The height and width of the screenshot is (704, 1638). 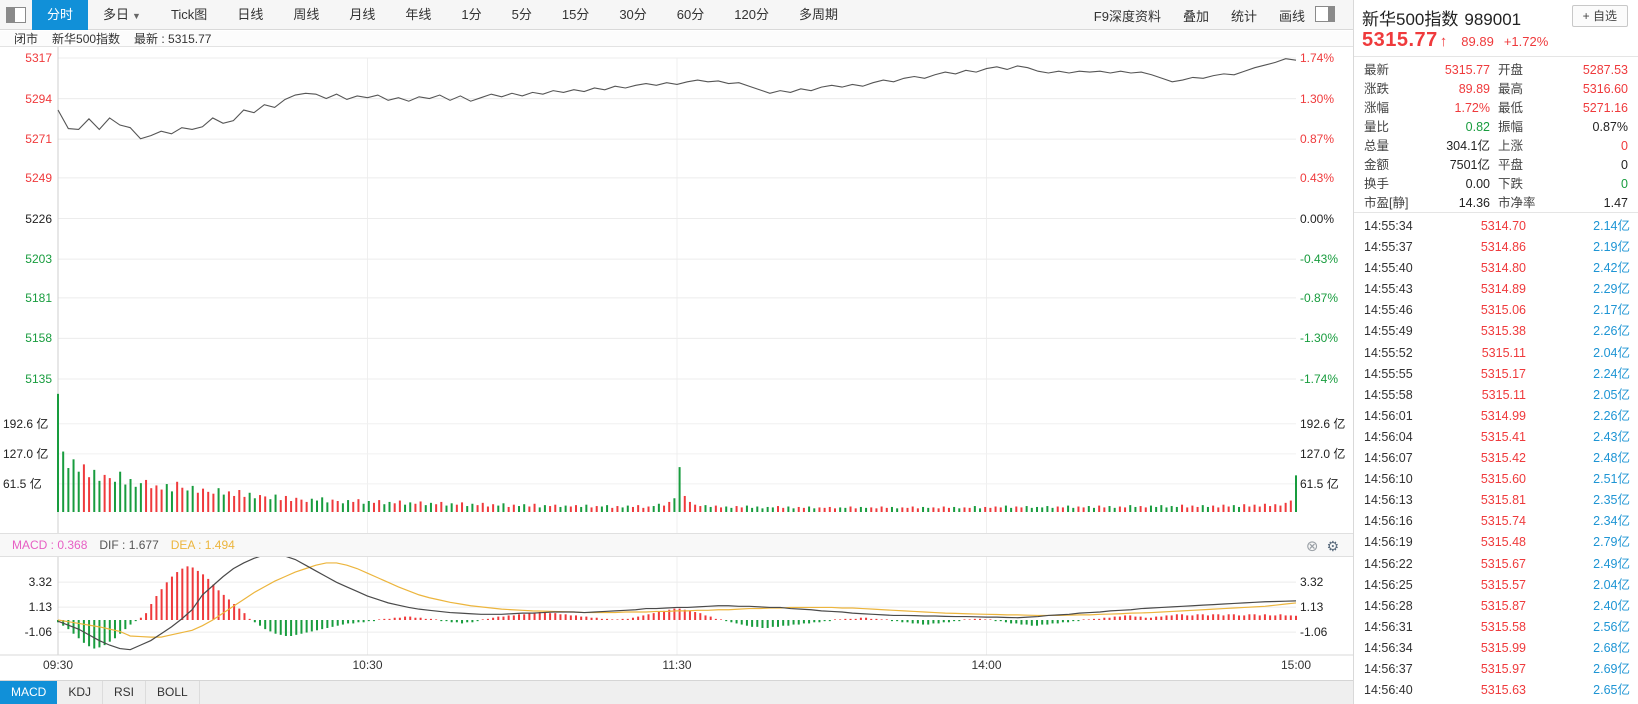 What do you see at coordinates (1469, 165) in the screenshot?
I see `stat-value: 7501亿` at bounding box center [1469, 165].